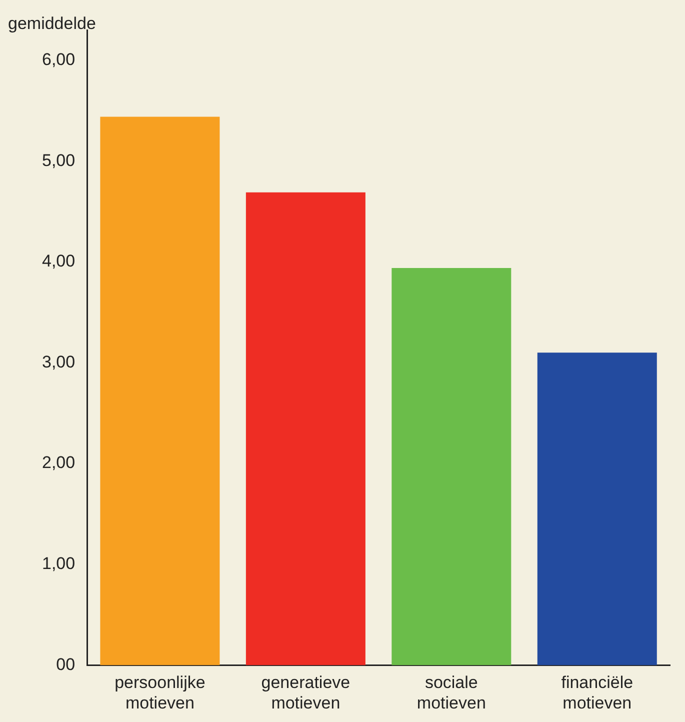 Image resolution: width=685 pixels, height=722 pixels. Describe the element at coordinates (66, 664) in the screenshot. I see `y-tick-label: 00` at that location.